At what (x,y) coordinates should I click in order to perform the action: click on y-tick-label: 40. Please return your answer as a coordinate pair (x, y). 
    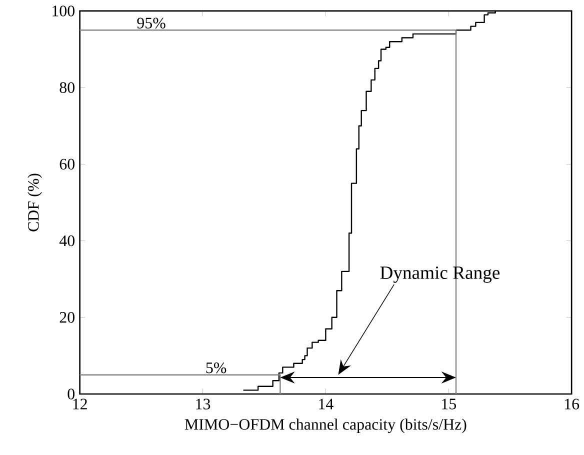
    Looking at the image, I should click on (66, 240).